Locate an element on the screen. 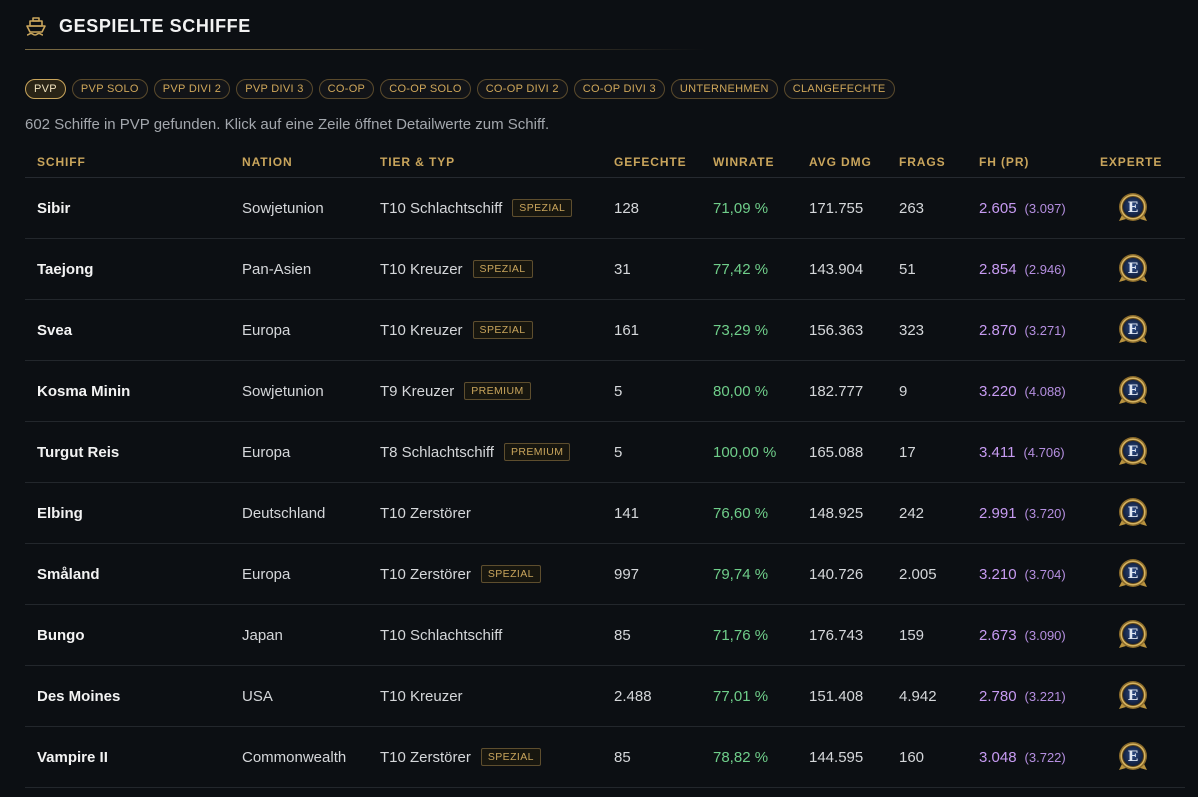 The width and height of the screenshot is (1198, 797). avg-dmg-value: 171.755 is located at coordinates (842, 208).